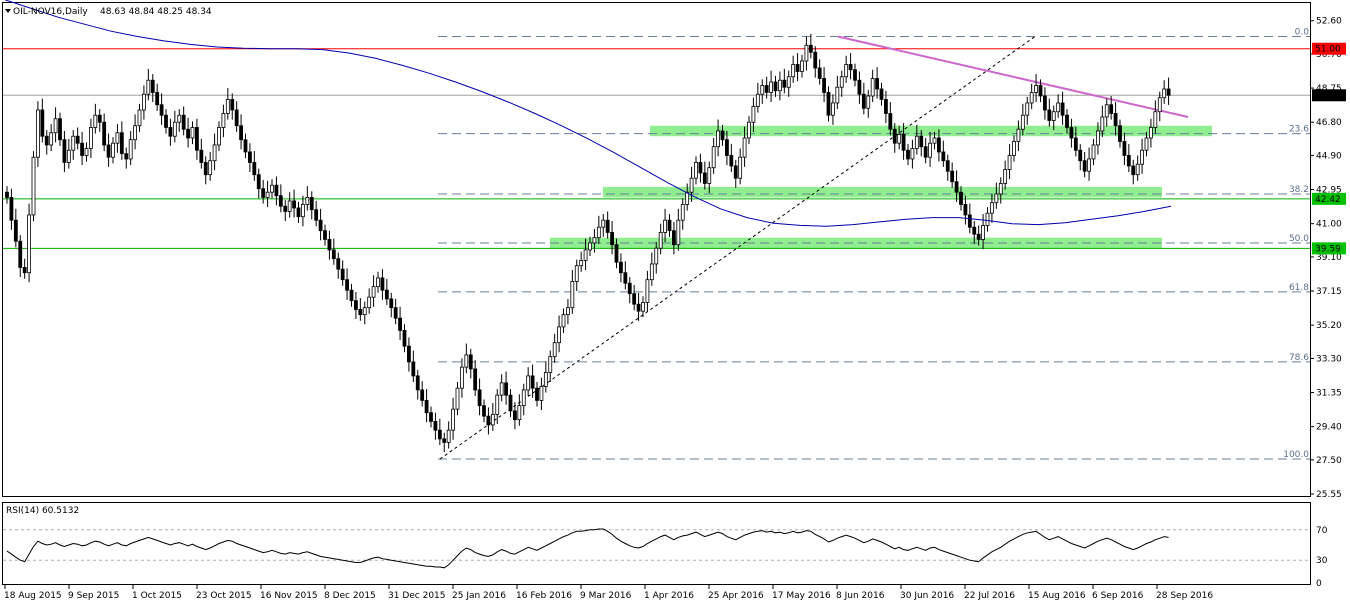 Image resolution: width=1350 pixels, height=606 pixels. Describe the element at coordinates (1299, 239) in the screenshot. I see `fib-label: 50.0` at that location.